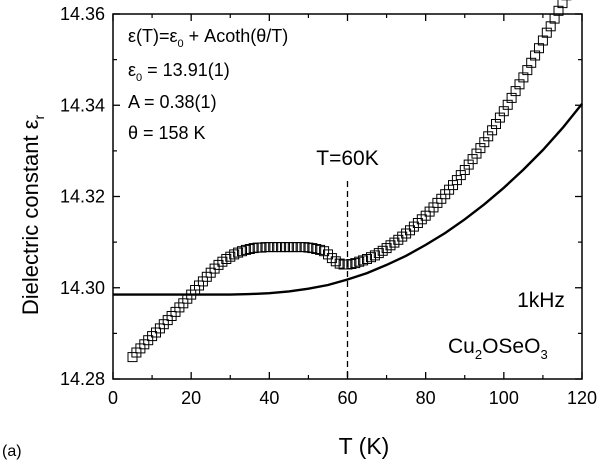 Image resolution: width=602 pixels, height=466 pixels. Describe the element at coordinates (511, 346) in the screenshot. I see `compound-label-part: OSeO` at that location.